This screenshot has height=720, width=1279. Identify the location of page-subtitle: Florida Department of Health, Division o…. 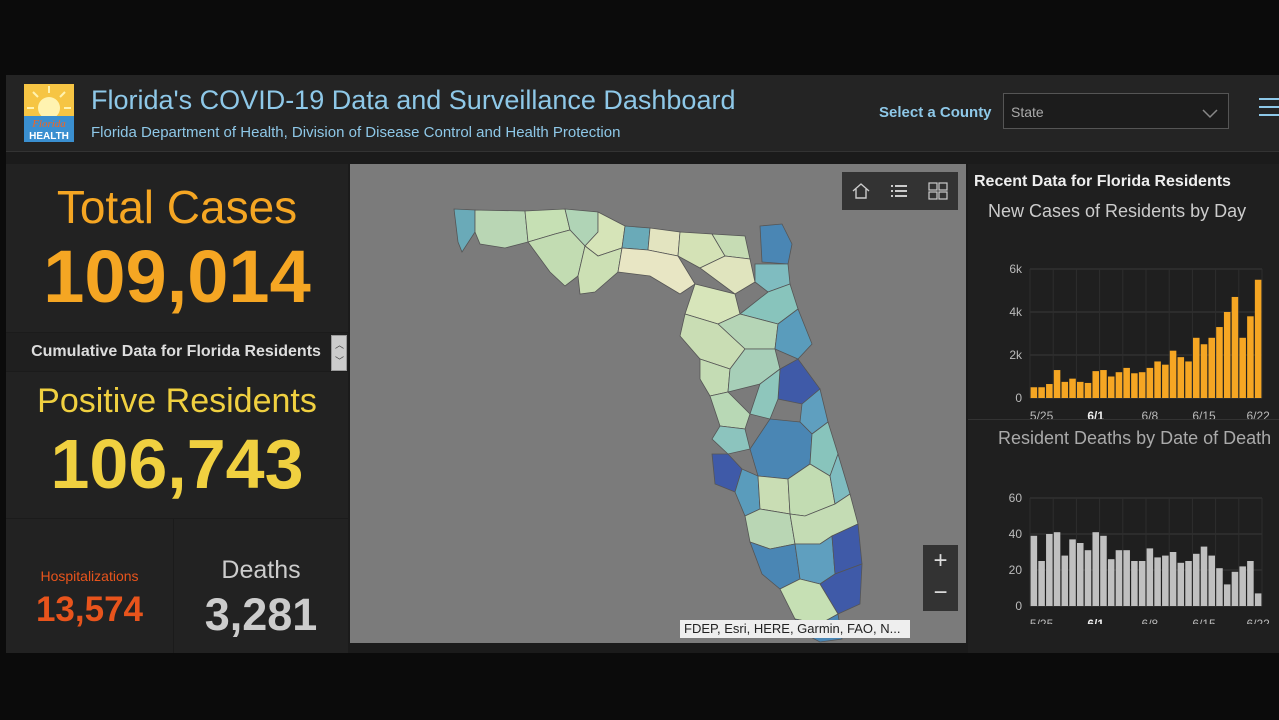
(356, 132).